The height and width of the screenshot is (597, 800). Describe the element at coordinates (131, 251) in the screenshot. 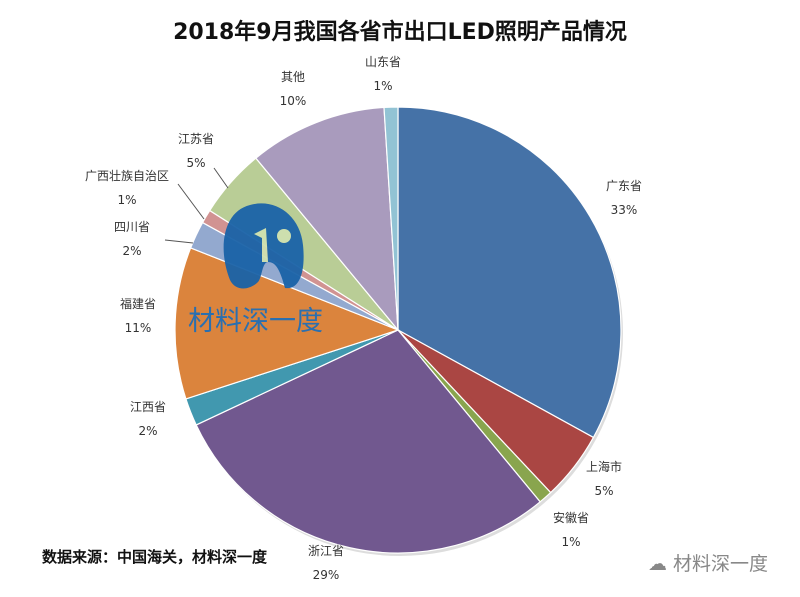

I see `slice-percent-6: 2%` at that location.